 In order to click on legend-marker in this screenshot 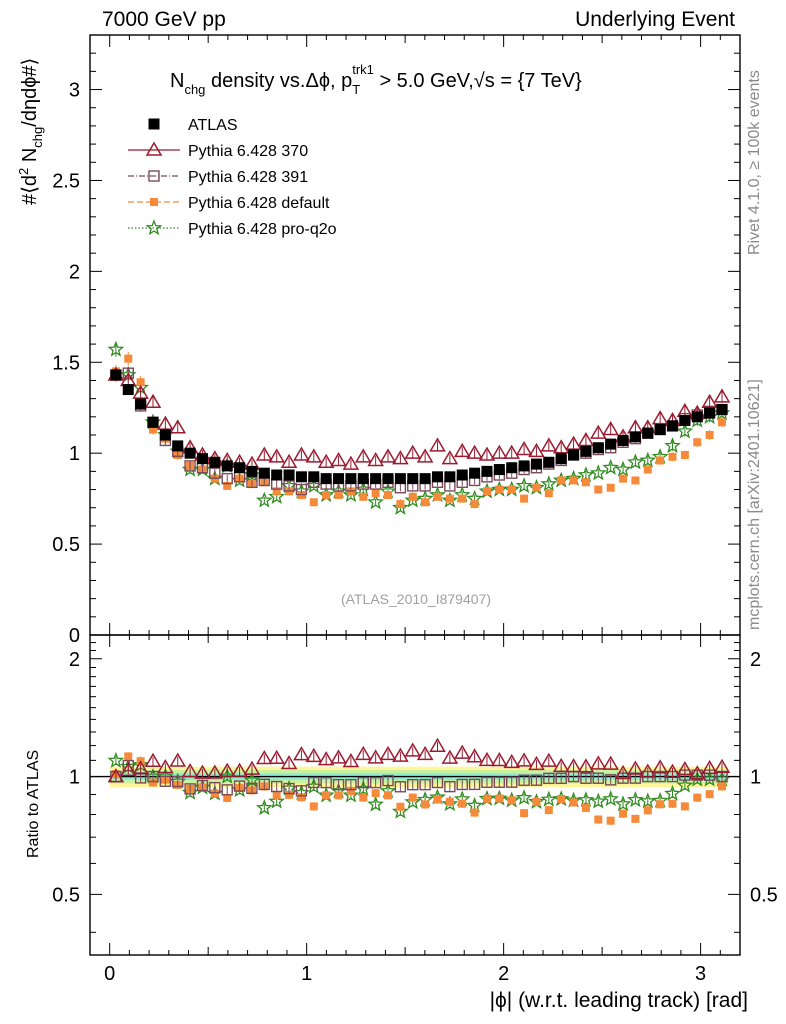, I will do `click(154, 227)`.